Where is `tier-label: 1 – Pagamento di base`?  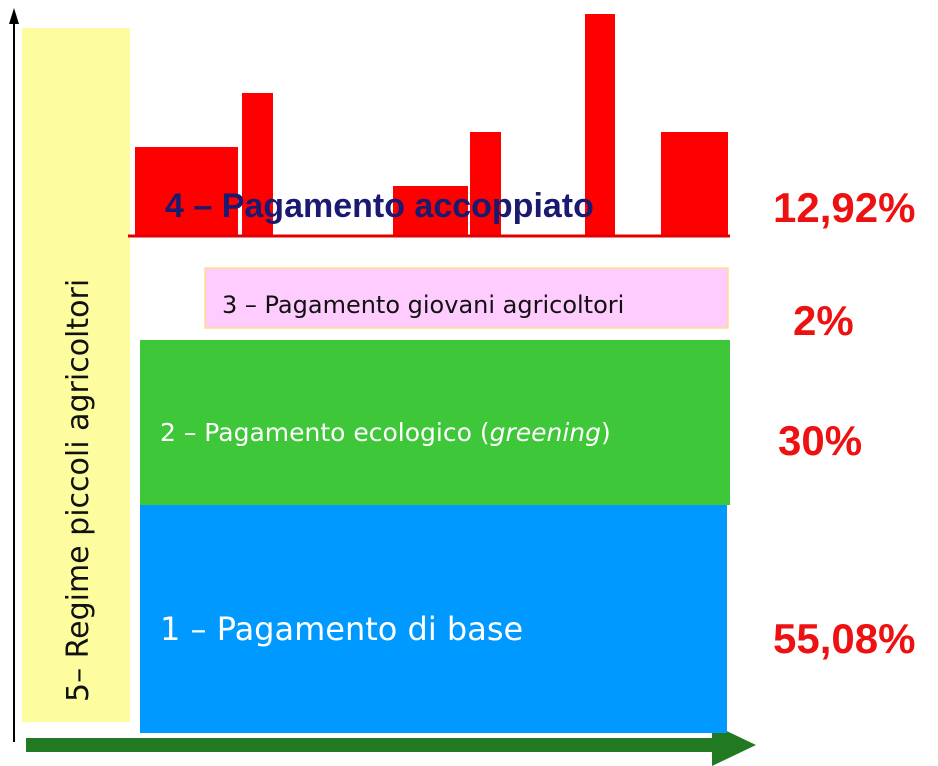
tier-label: 1 – Pagamento di base is located at coordinates (341, 629).